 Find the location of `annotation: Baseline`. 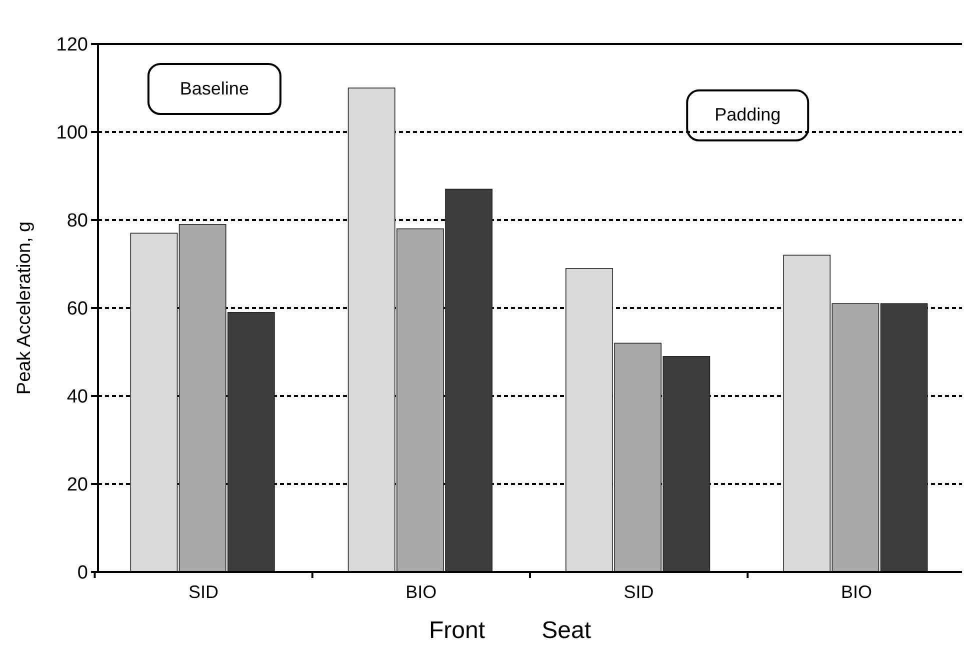

annotation: Baseline is located at coordinates (214, 88).